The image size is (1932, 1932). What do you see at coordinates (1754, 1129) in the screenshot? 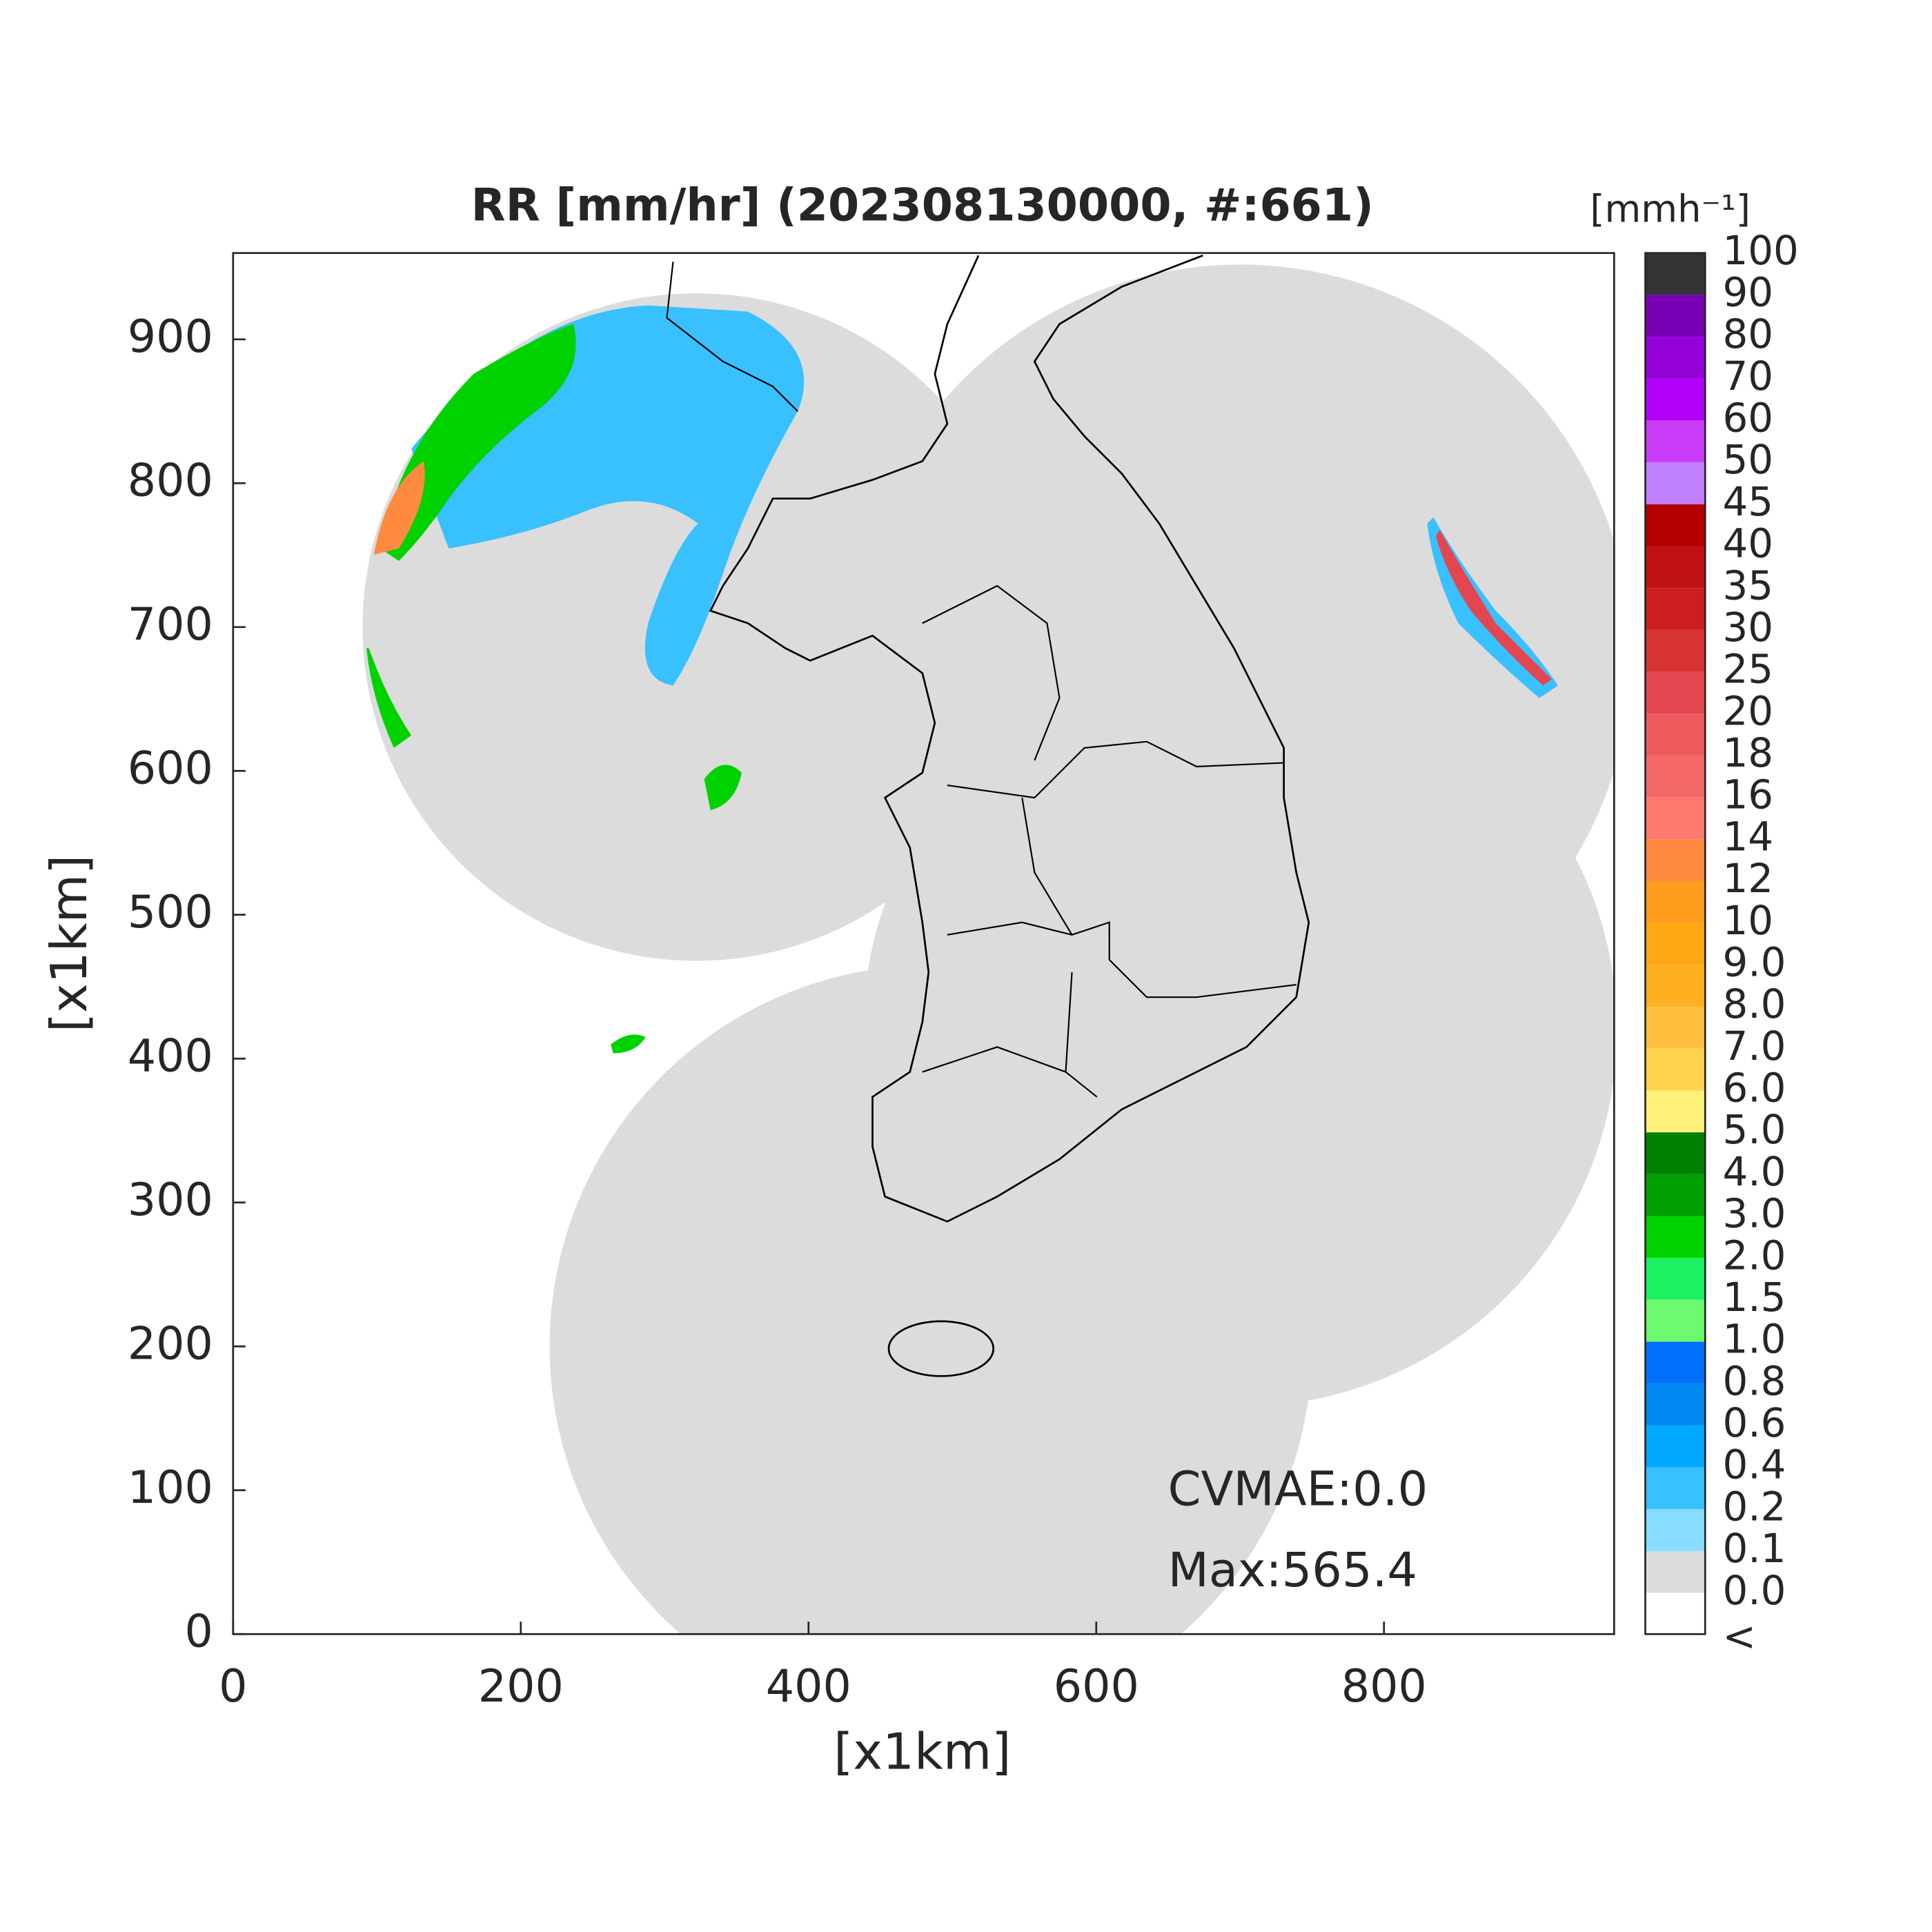
I see `colorbar-tick-label: 5.0` at bounding box center [1754, 1129].